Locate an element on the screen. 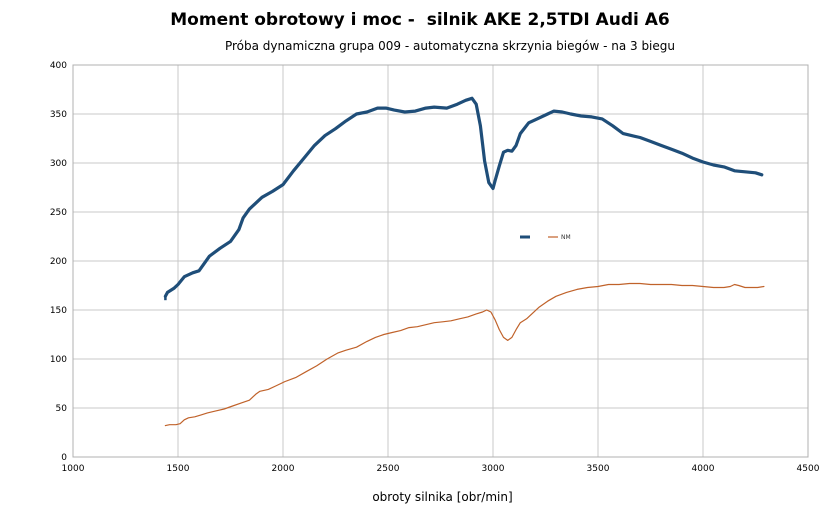 The width and height of the screenshot is (840, 525). x-tick-label: 1500 is located at coordinates (178, 469).